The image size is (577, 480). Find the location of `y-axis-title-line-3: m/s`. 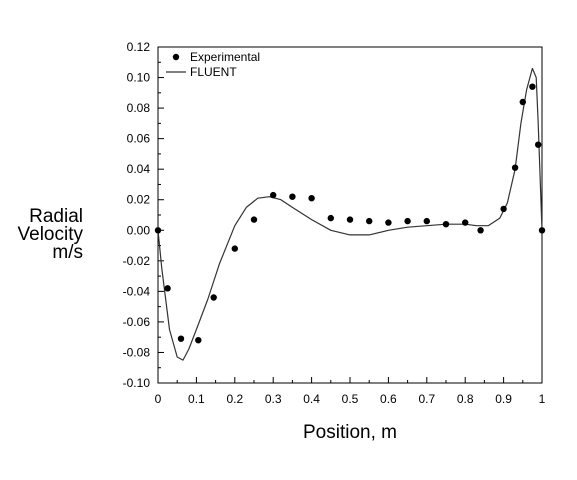

y-axis-title-line-3: m/s is located at coordinates (67, 252).